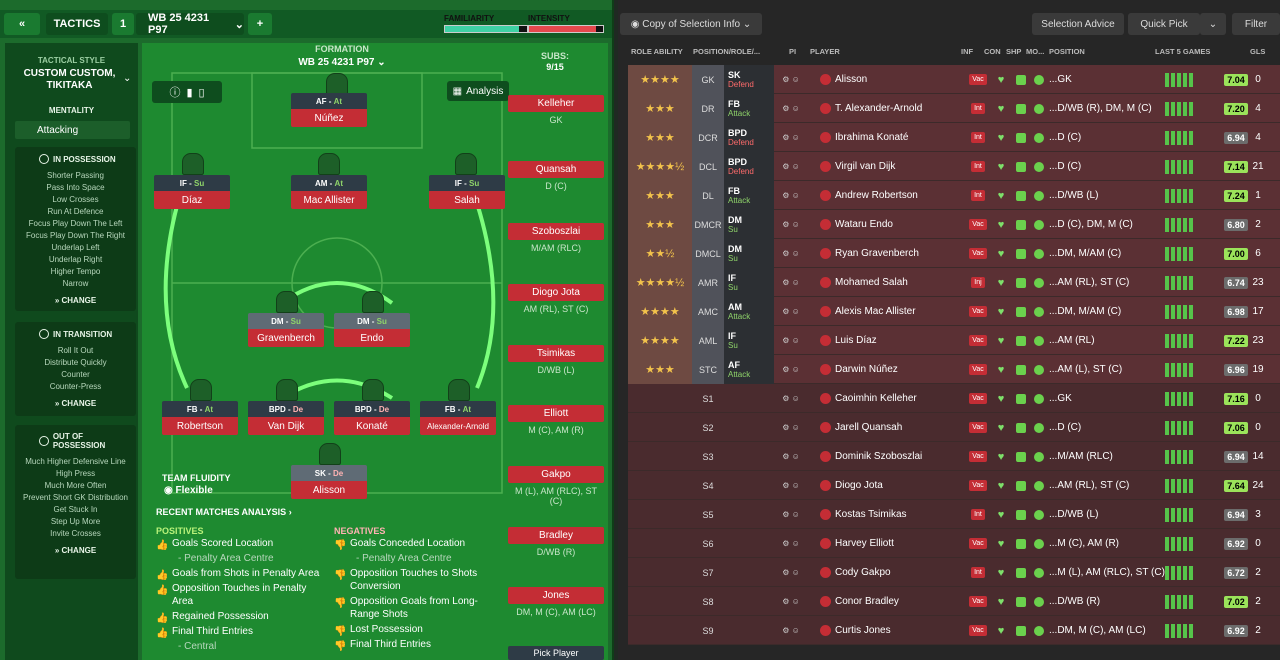 The height and width of the screenshot is (660, 1280). What do you see at coordinates (825, 51) in the screenshot?
I see `col-player: PLAYER` at bounding box center [825, 51].